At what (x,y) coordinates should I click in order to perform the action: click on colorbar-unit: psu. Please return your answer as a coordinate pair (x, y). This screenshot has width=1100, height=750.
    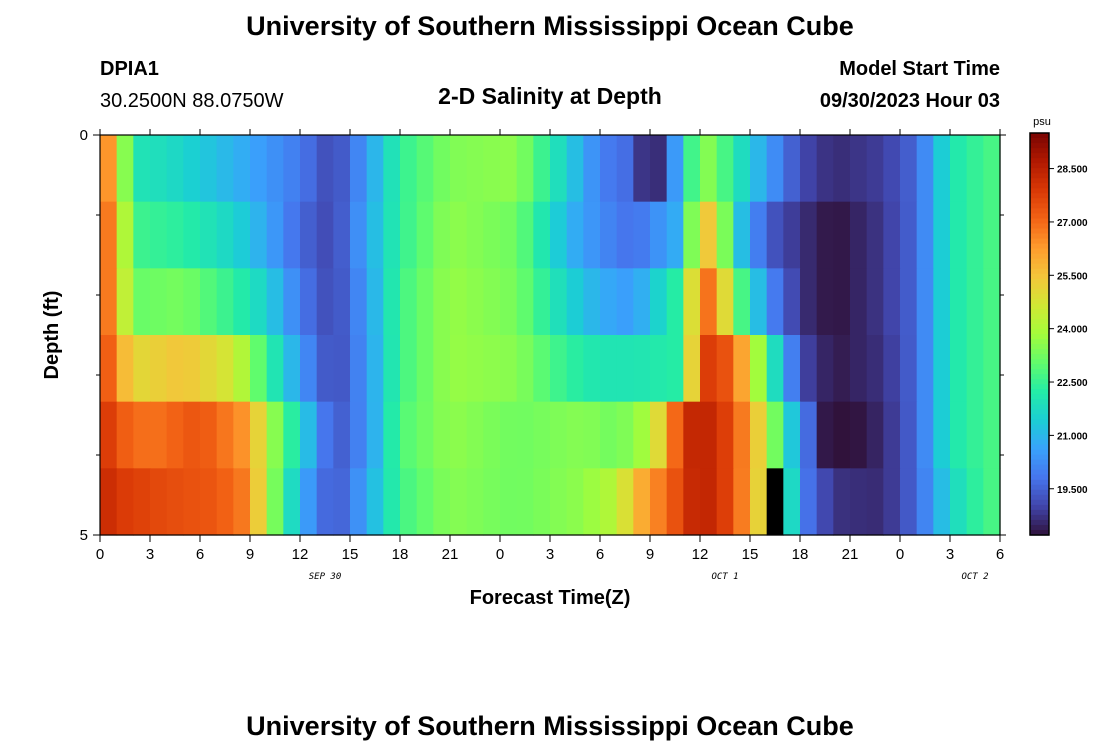
    Looking at the image, I should click on (1042, 122).